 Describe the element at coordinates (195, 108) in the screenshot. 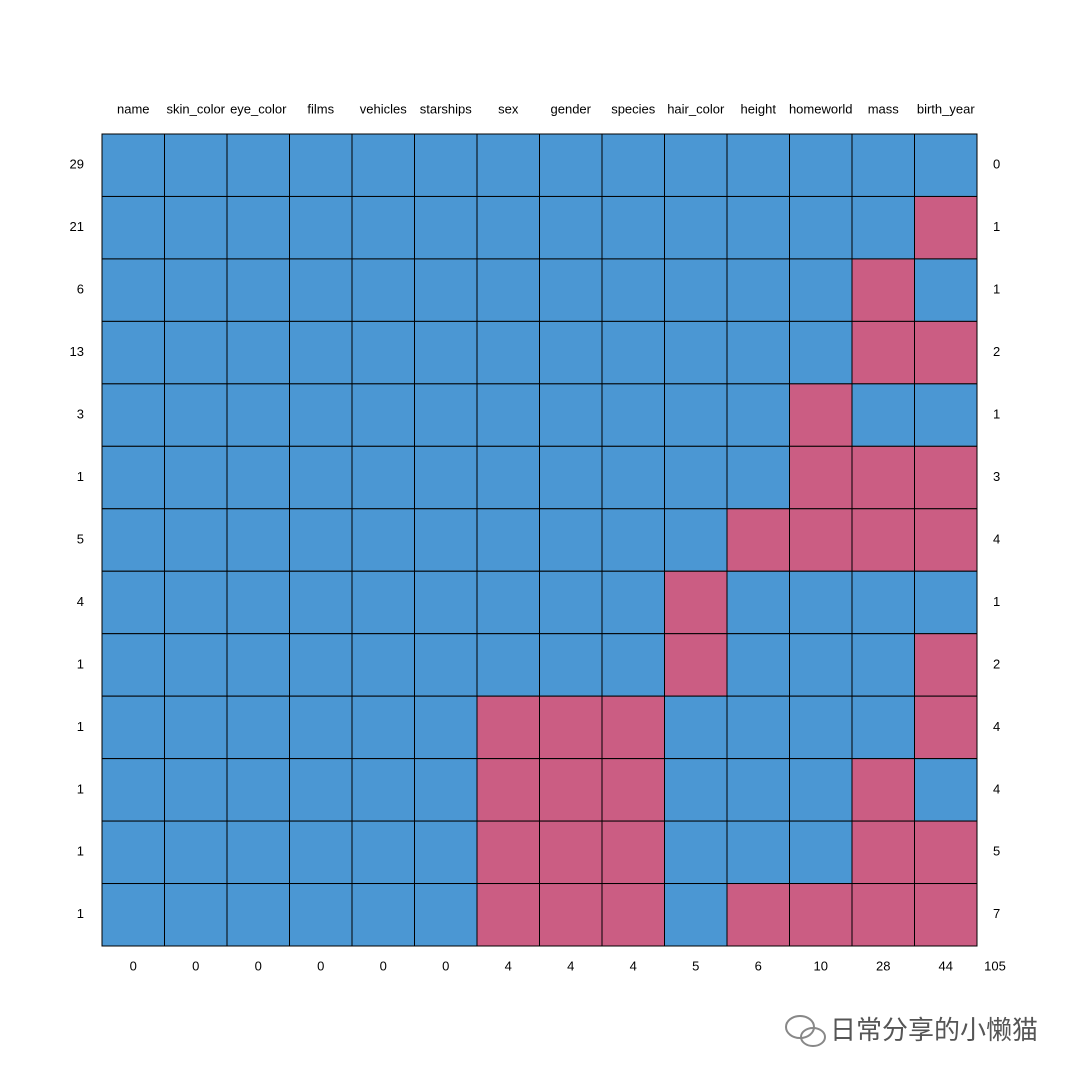

I see `column-label: skin_color` at that location.